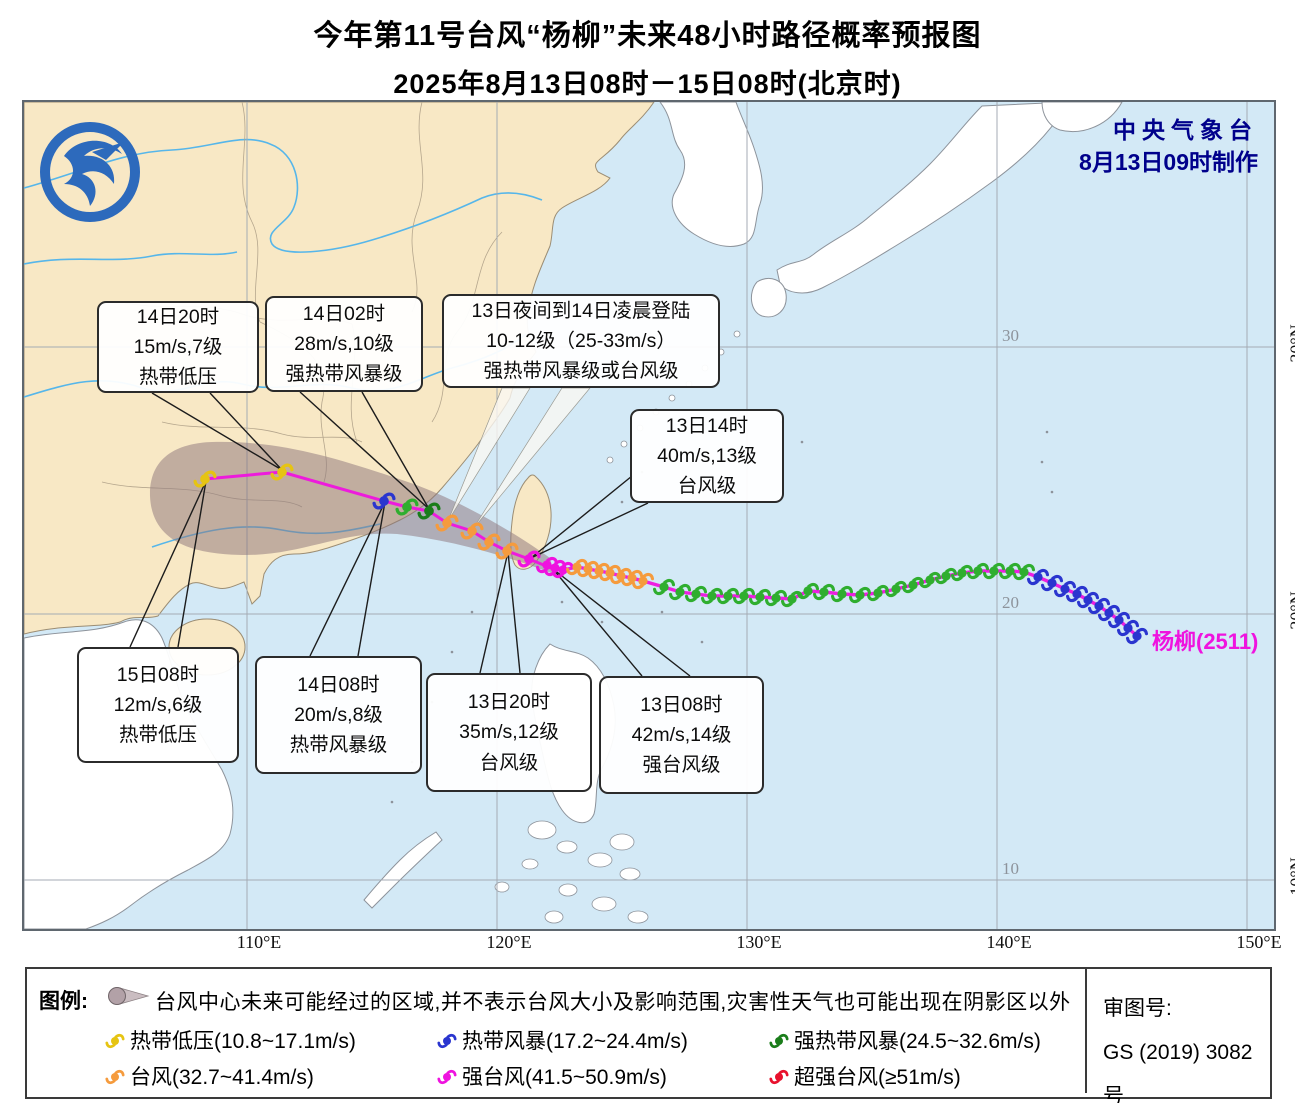  What do you see at coordinates (509, 702) in the screenshot?
I see `callout-line: 13日20时` at bounding box center [509, 702].